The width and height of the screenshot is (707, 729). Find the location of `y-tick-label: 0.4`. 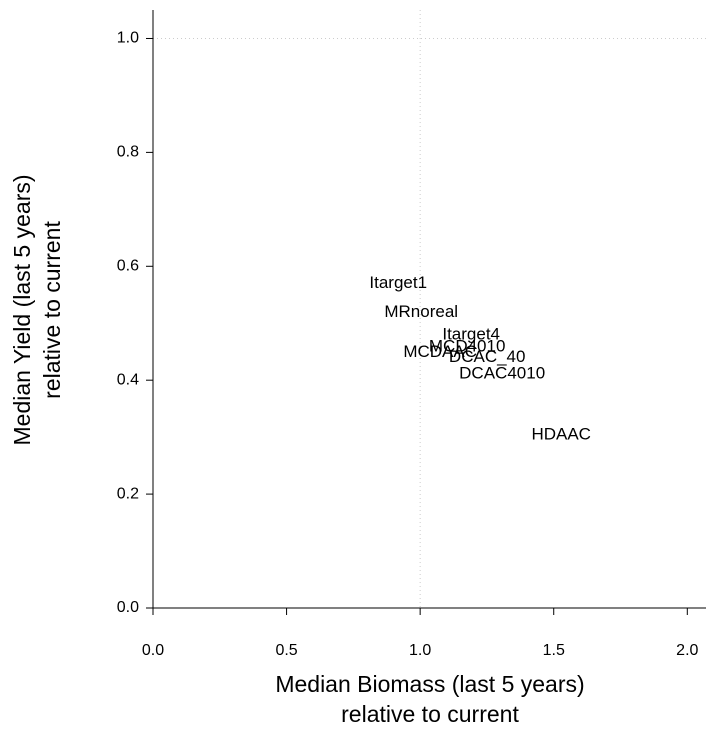

y-tick-label: 0.4 is located at coordinates (128, 379).